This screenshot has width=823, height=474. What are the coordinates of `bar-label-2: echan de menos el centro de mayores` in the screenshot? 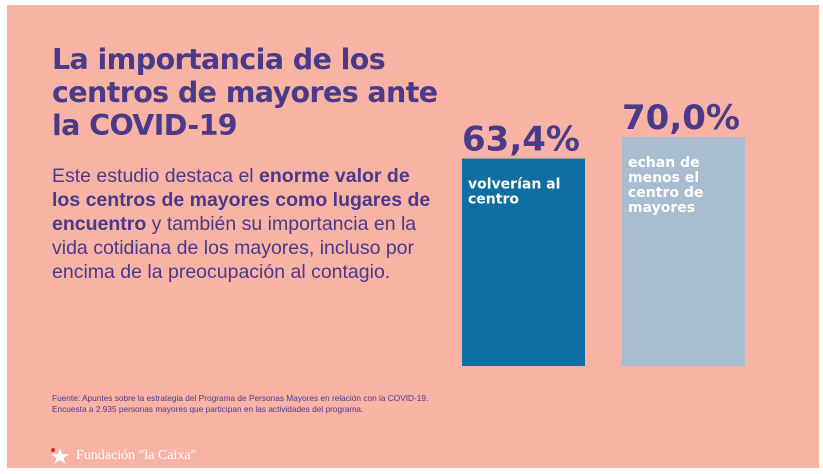 It's located at (665, 185).